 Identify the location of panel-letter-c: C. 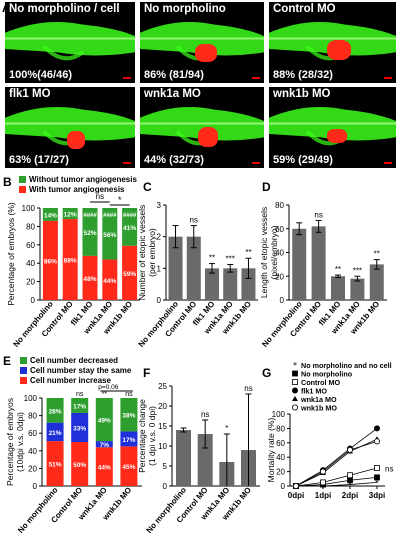
(147, 187).